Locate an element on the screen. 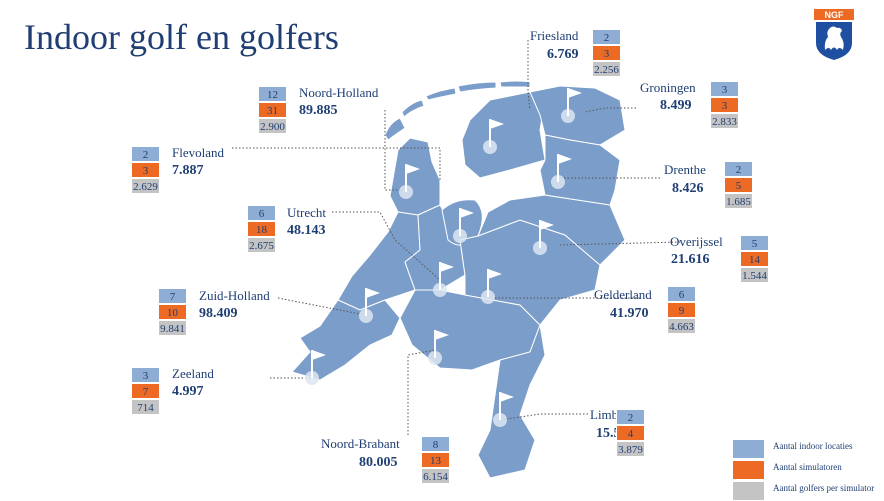 The width and height of the screenshot is (884, 501). page-title: Indoor golf en golfers is located at coordinates (181, 37).